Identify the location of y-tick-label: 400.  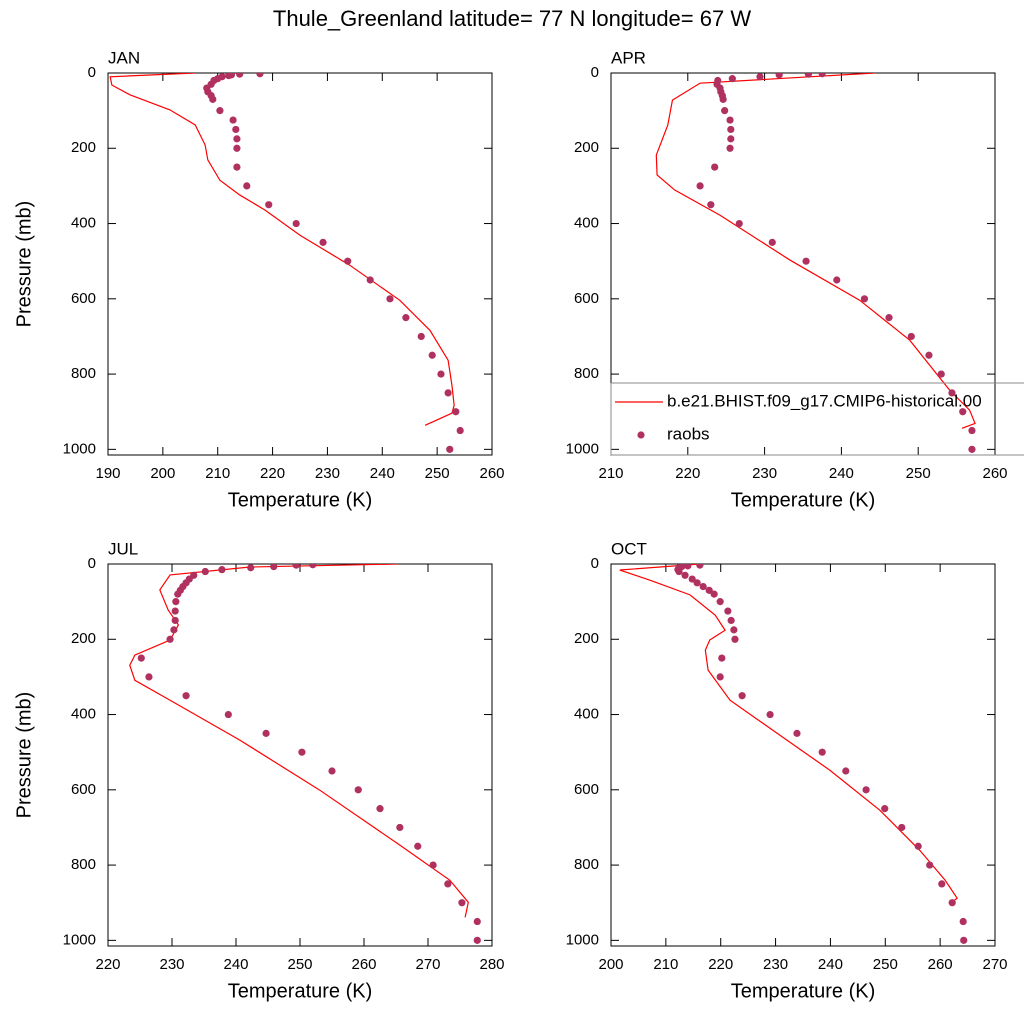
(83, 223).